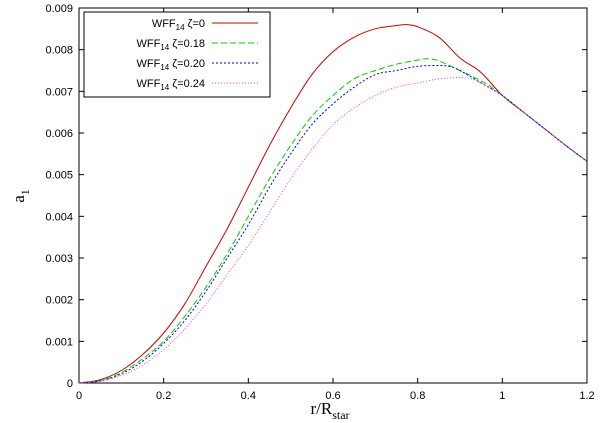 The height and width of the screenshot is (423, 603). I want to click on y-tick-label: 0.009, so click(59, 9).